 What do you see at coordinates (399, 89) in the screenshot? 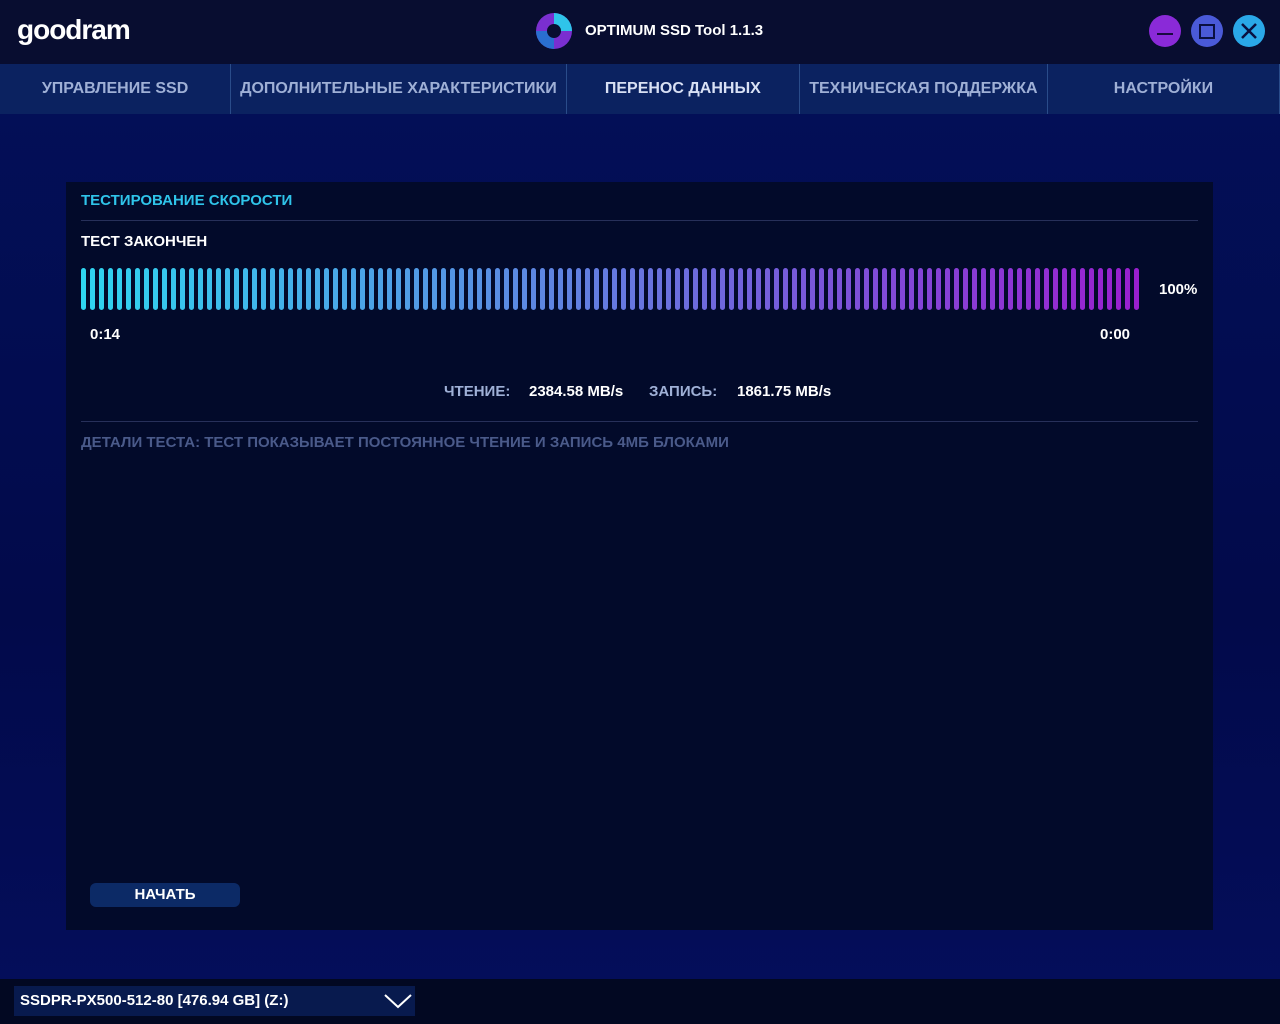
I see `tab: ДОПОЛНИТЕЛЬНЫЕ ХАРАКТЕРИСТИКИ` at bounding box center [399, 89].